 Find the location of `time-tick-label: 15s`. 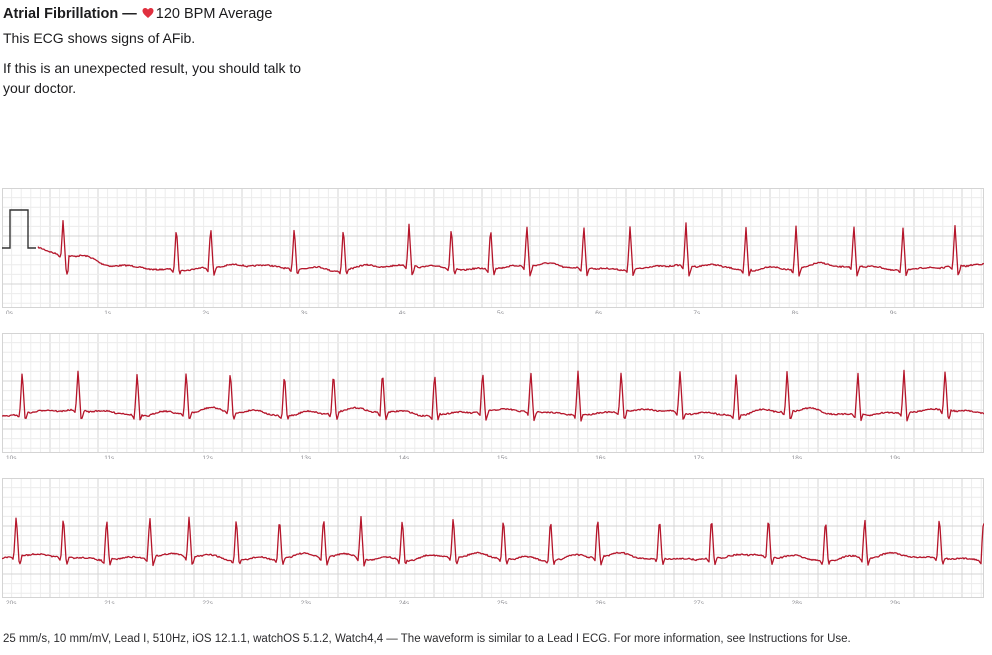

time-tick-label: 15s is located at coordinates (502, 457).